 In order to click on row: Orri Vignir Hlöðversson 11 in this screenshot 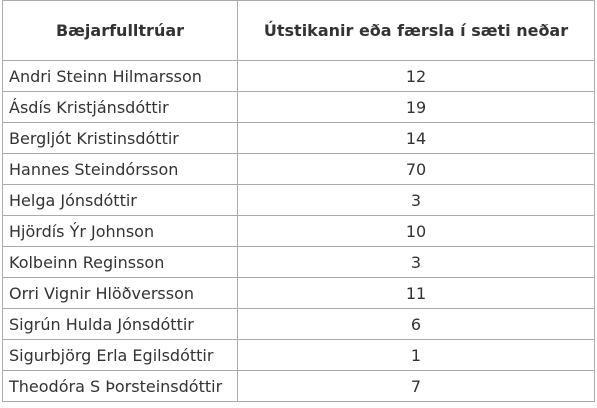, I will do `click(298, 293)`.